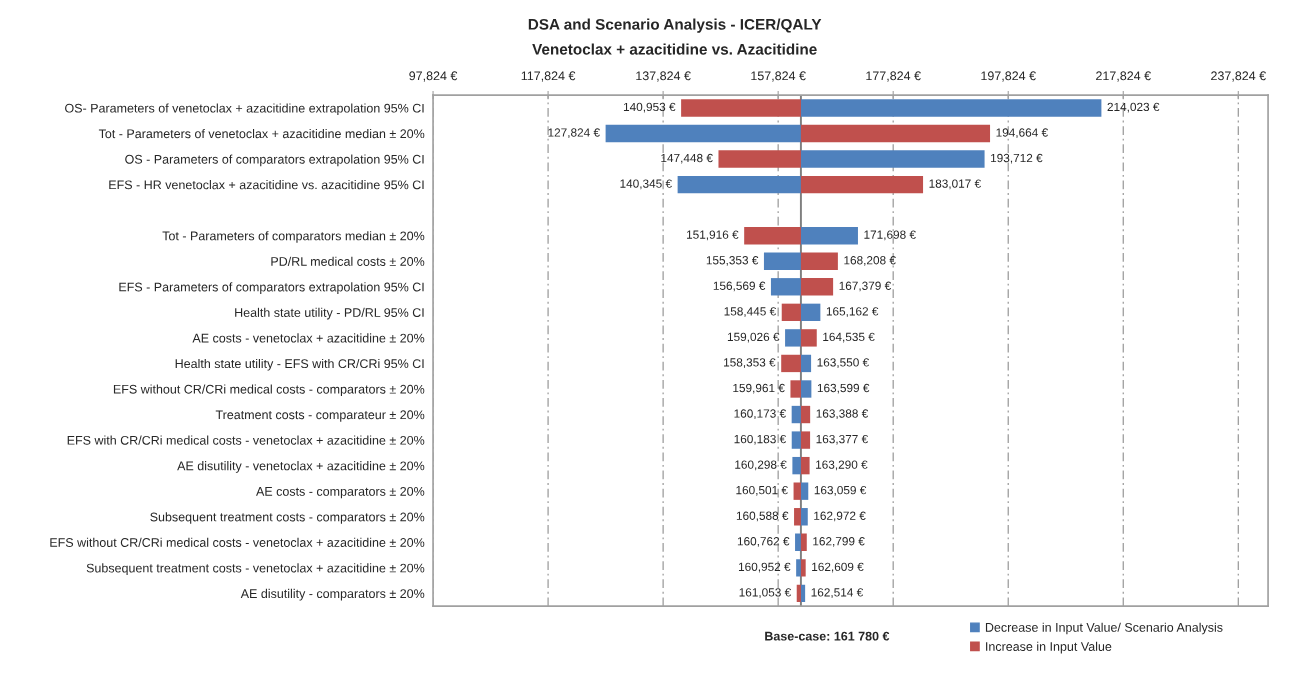 The image size is (1290, 675). Describe the element at coordinates (271, 288) in the screenshot. I see `y-tick-label: EFS - Parameters of comparators extrapolation 95% CI` at that location.